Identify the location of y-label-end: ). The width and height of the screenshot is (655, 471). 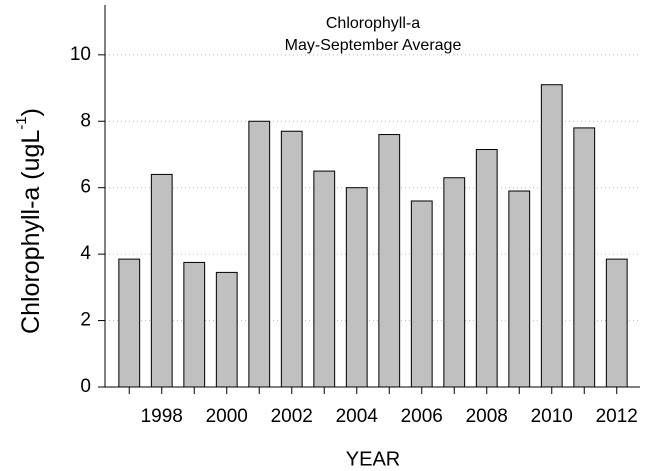
(31, 112).